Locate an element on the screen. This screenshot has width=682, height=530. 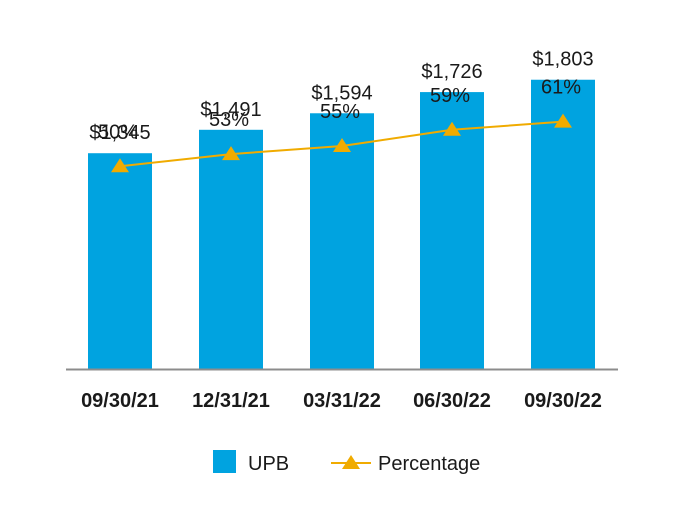
bar-value-label-4: $1,803 is located at coordinates (562, 60).